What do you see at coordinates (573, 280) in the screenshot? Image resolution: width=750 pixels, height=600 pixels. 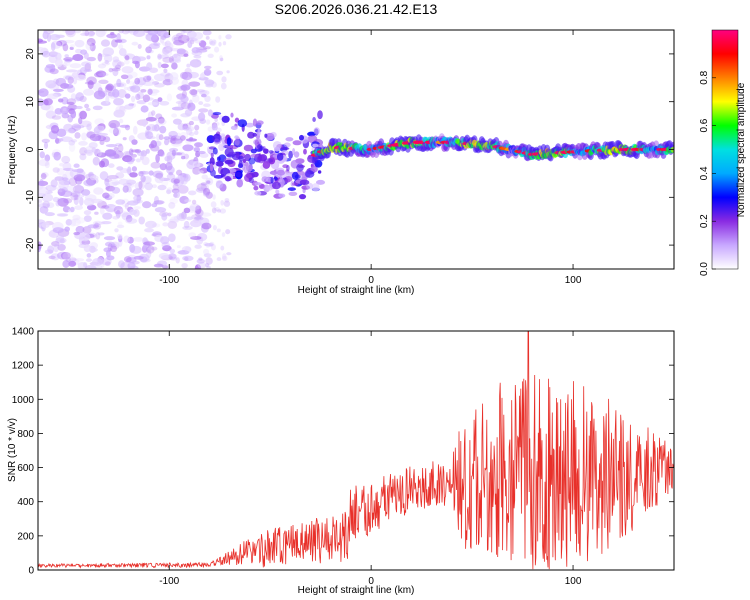 I see `spectrogram-x-tick-label: 100` at bounding box center [573, 280].